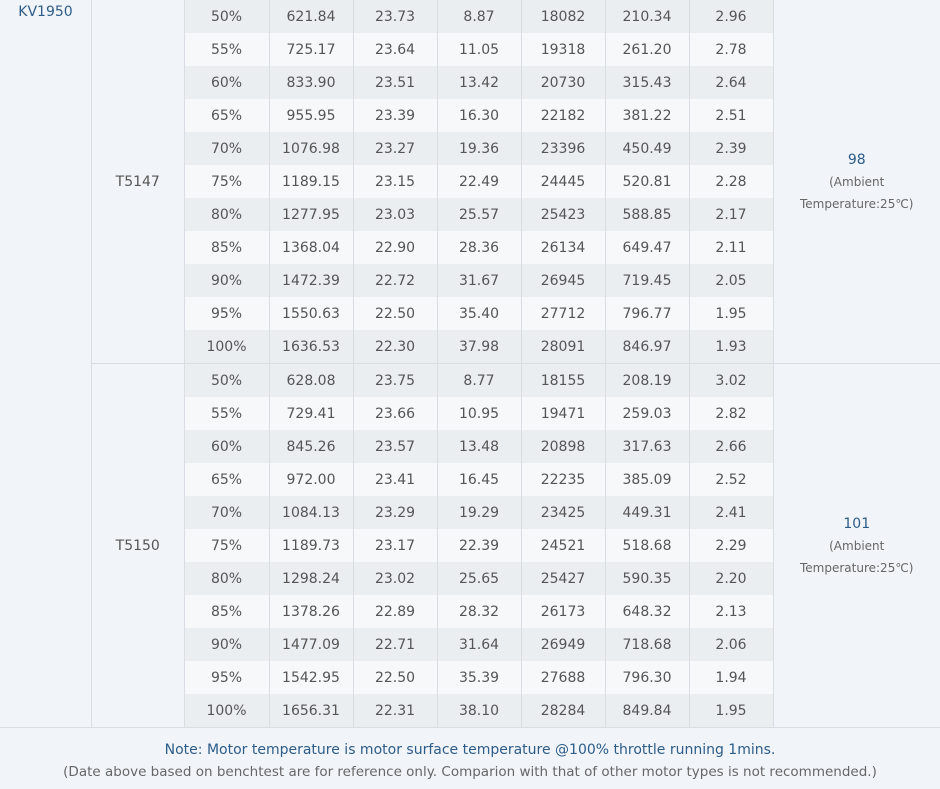 Image resolution: width=940 pixels, height=789 pixels. I want to click on table-row: 100% 1636.53 22.30 37.98 28091 846.97 1.93, so click(516, 347).